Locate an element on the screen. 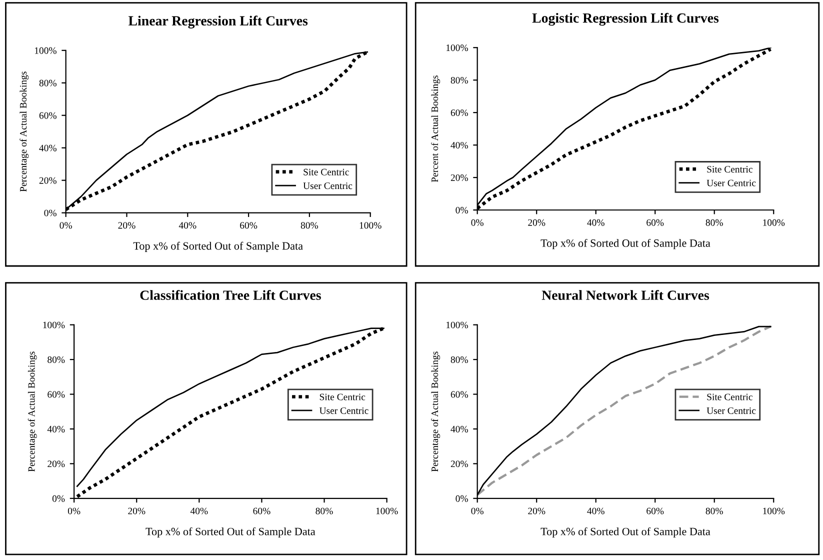  chart-title: Neural Network Lift Curves is located at coordinates (626, 295).